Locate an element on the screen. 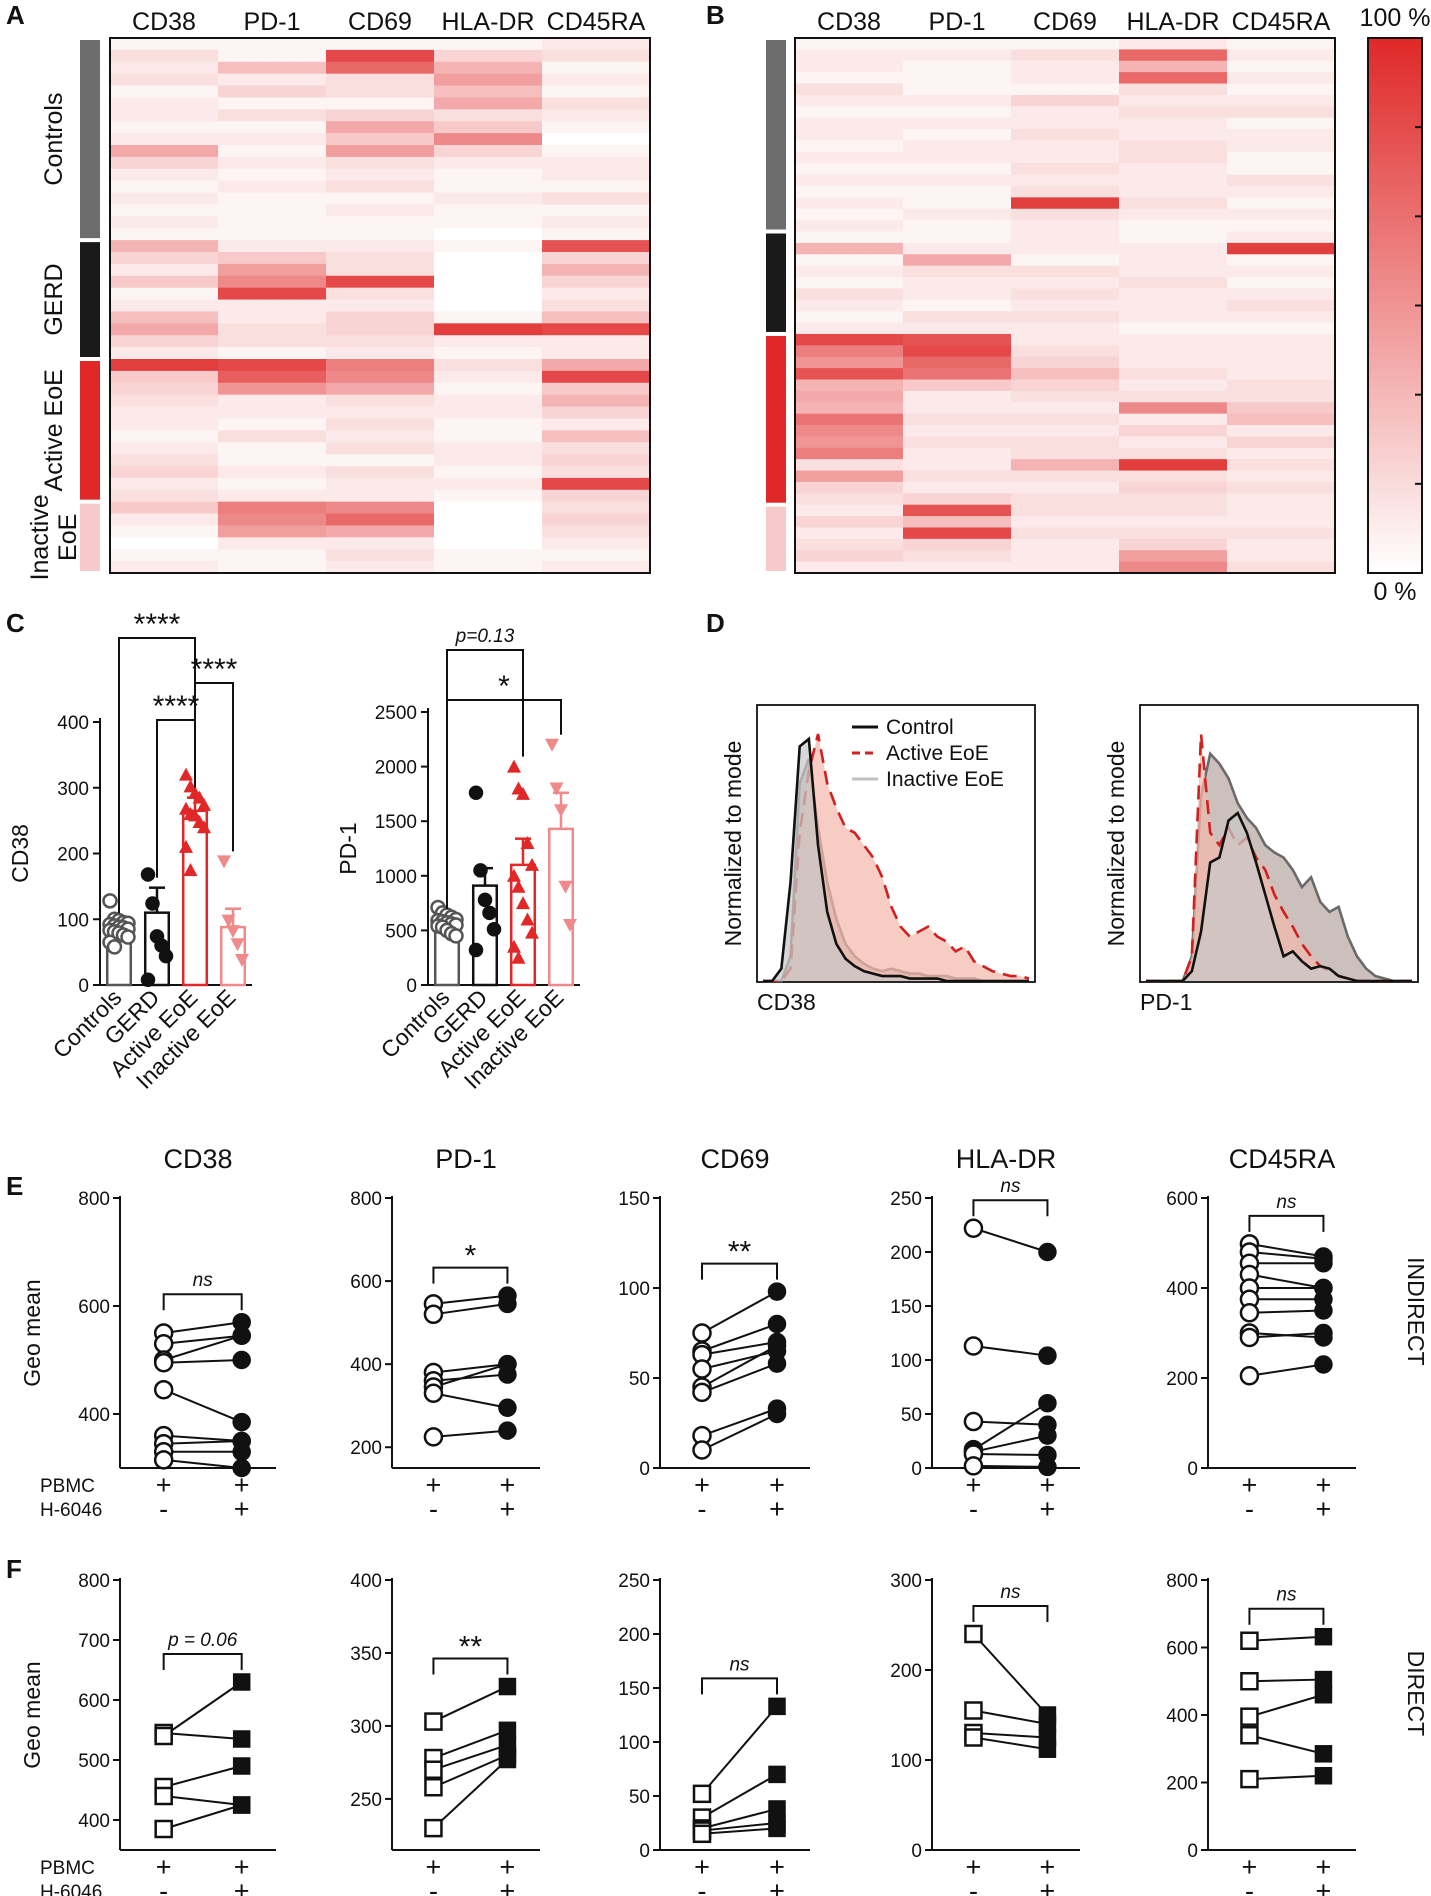 The height and width of the screenshot is (1896, 1431). panel-letter-a: A is located at coordinates (15, 15).